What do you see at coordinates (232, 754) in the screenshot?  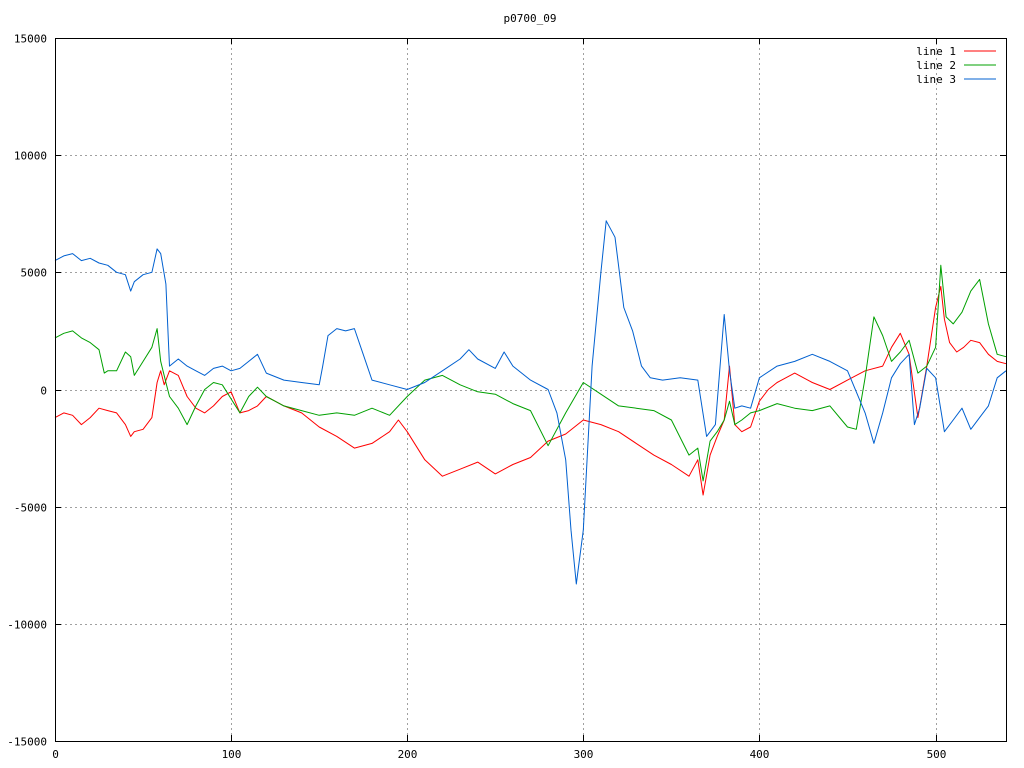 I see `x-tick-label: 100` at bounding box center [232, 754].